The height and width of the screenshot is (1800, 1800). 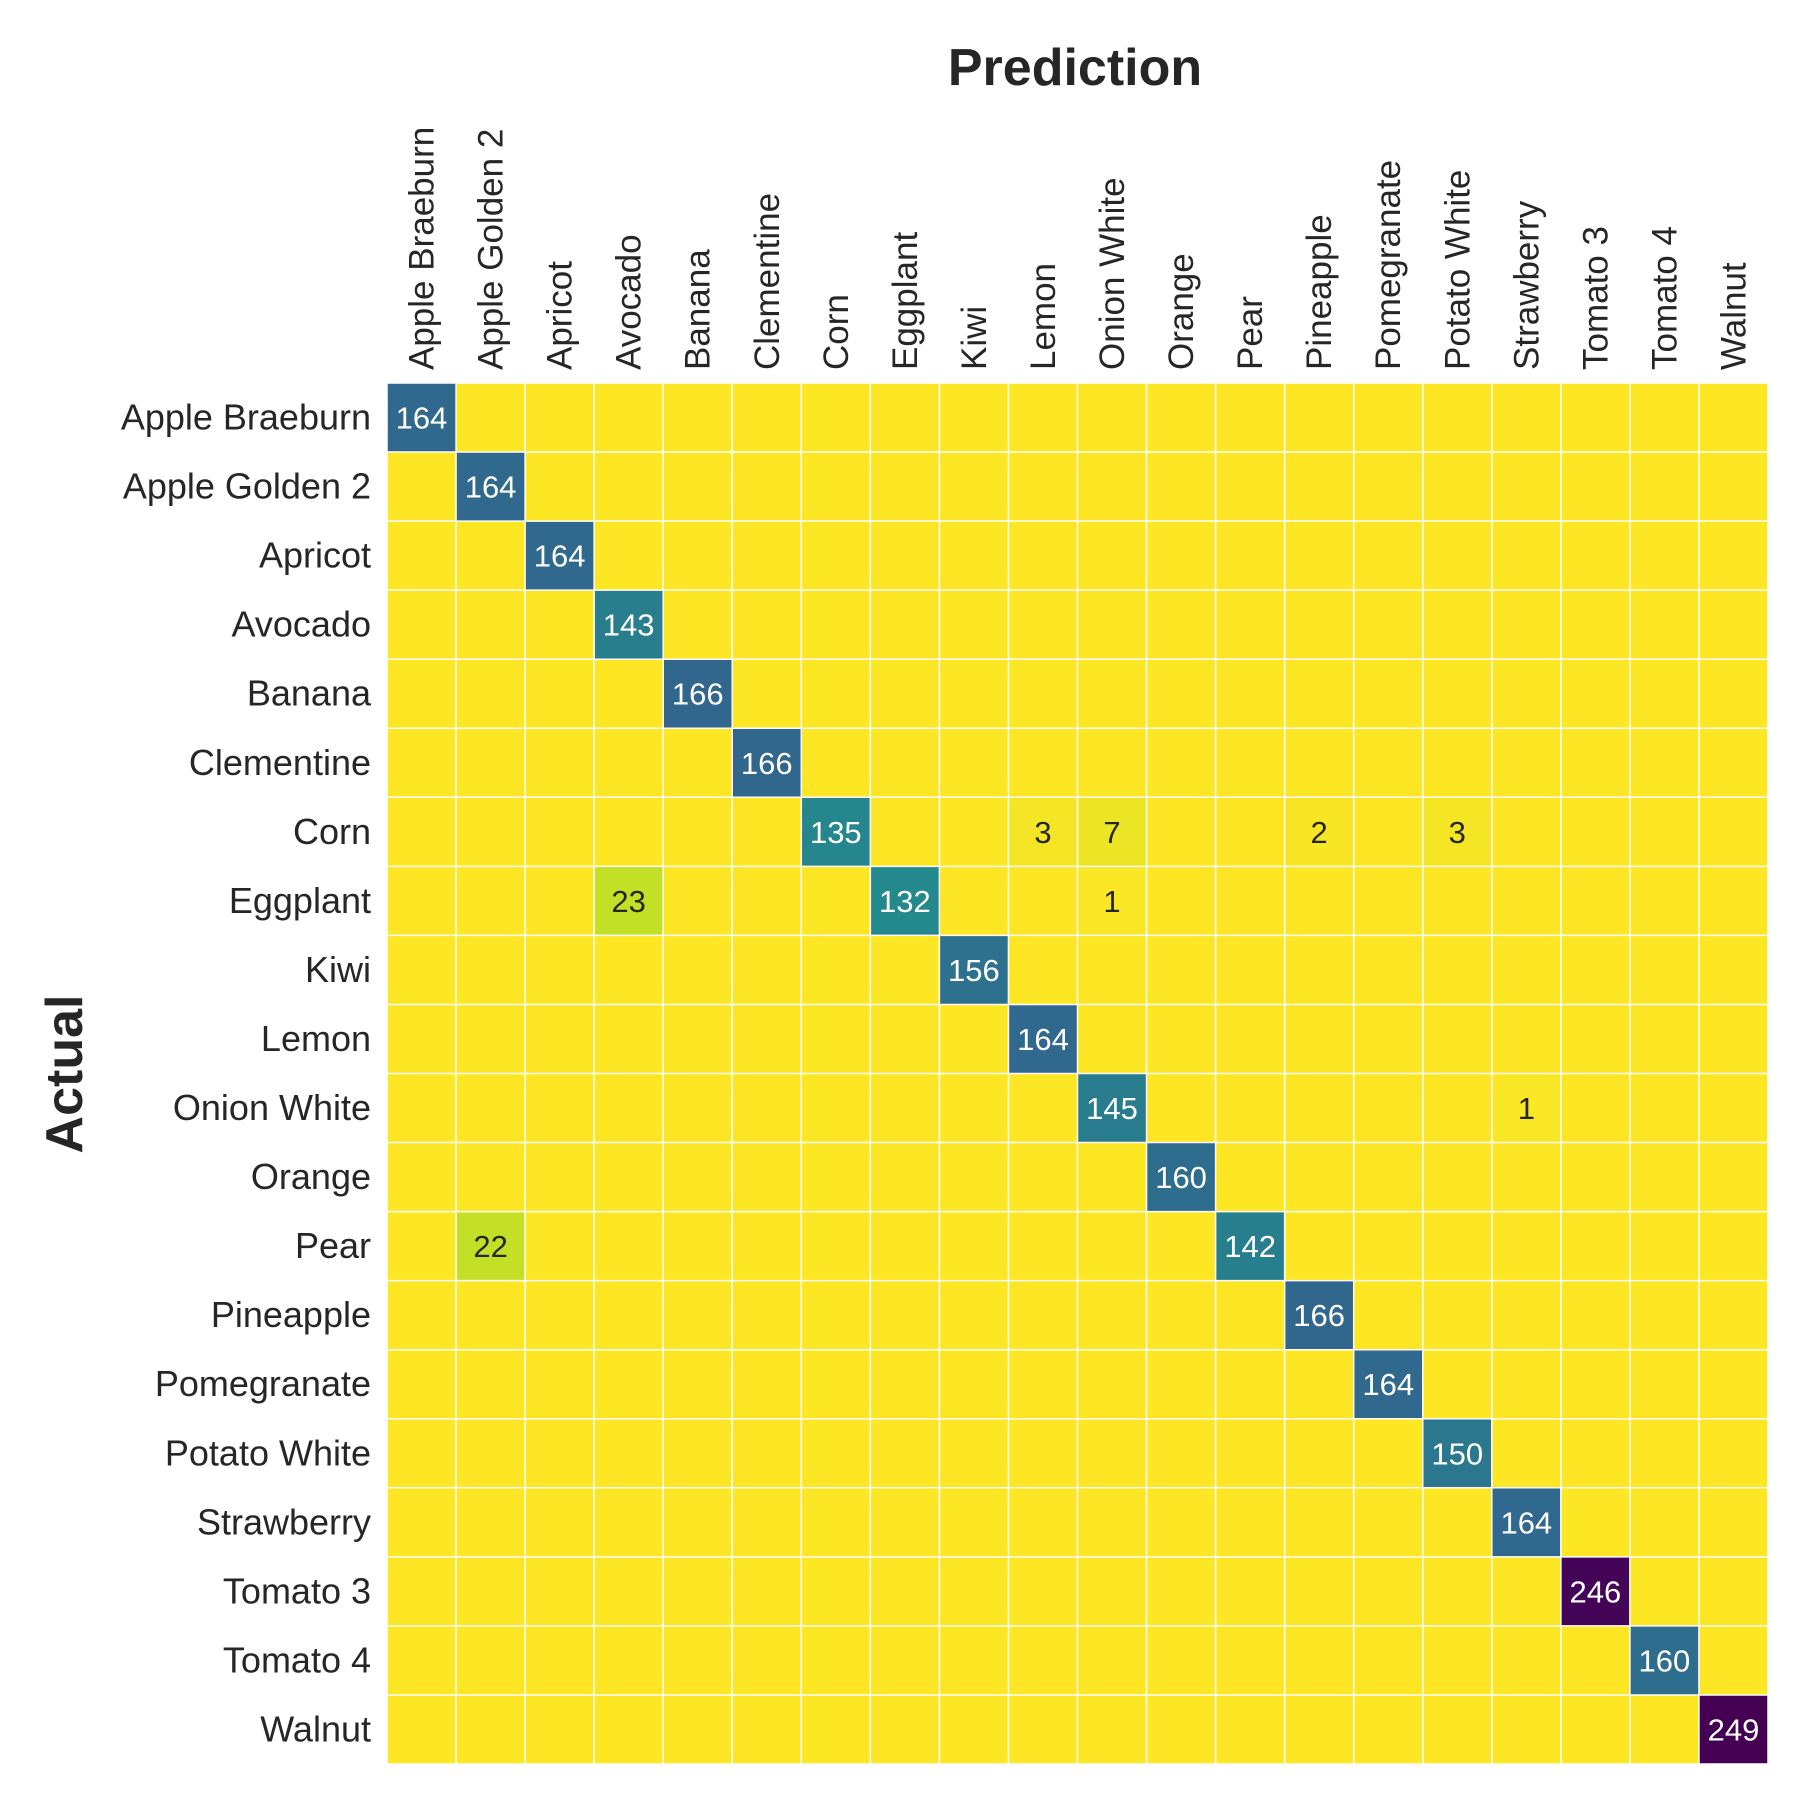 I want to click on x-tick-label: Potato White, so click(x=1457, y=270).